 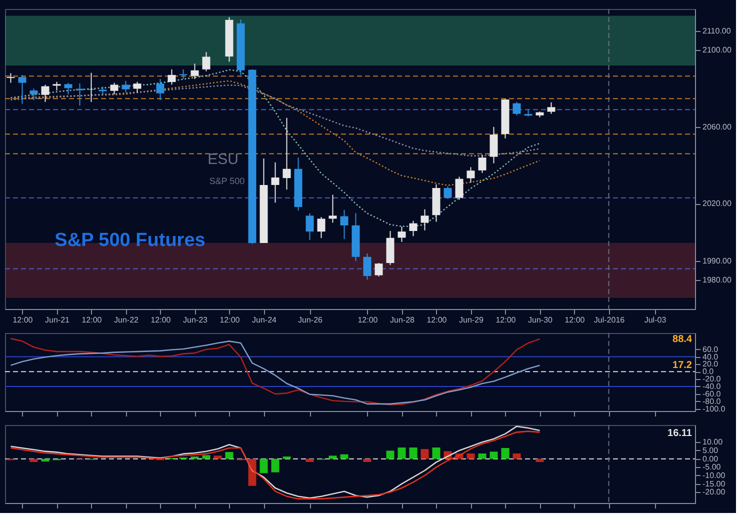 What do you see at coordinates (311, 320) in the screenshot?
I see `x-tick-label: Jun-26` at bounding box center [311, 320].